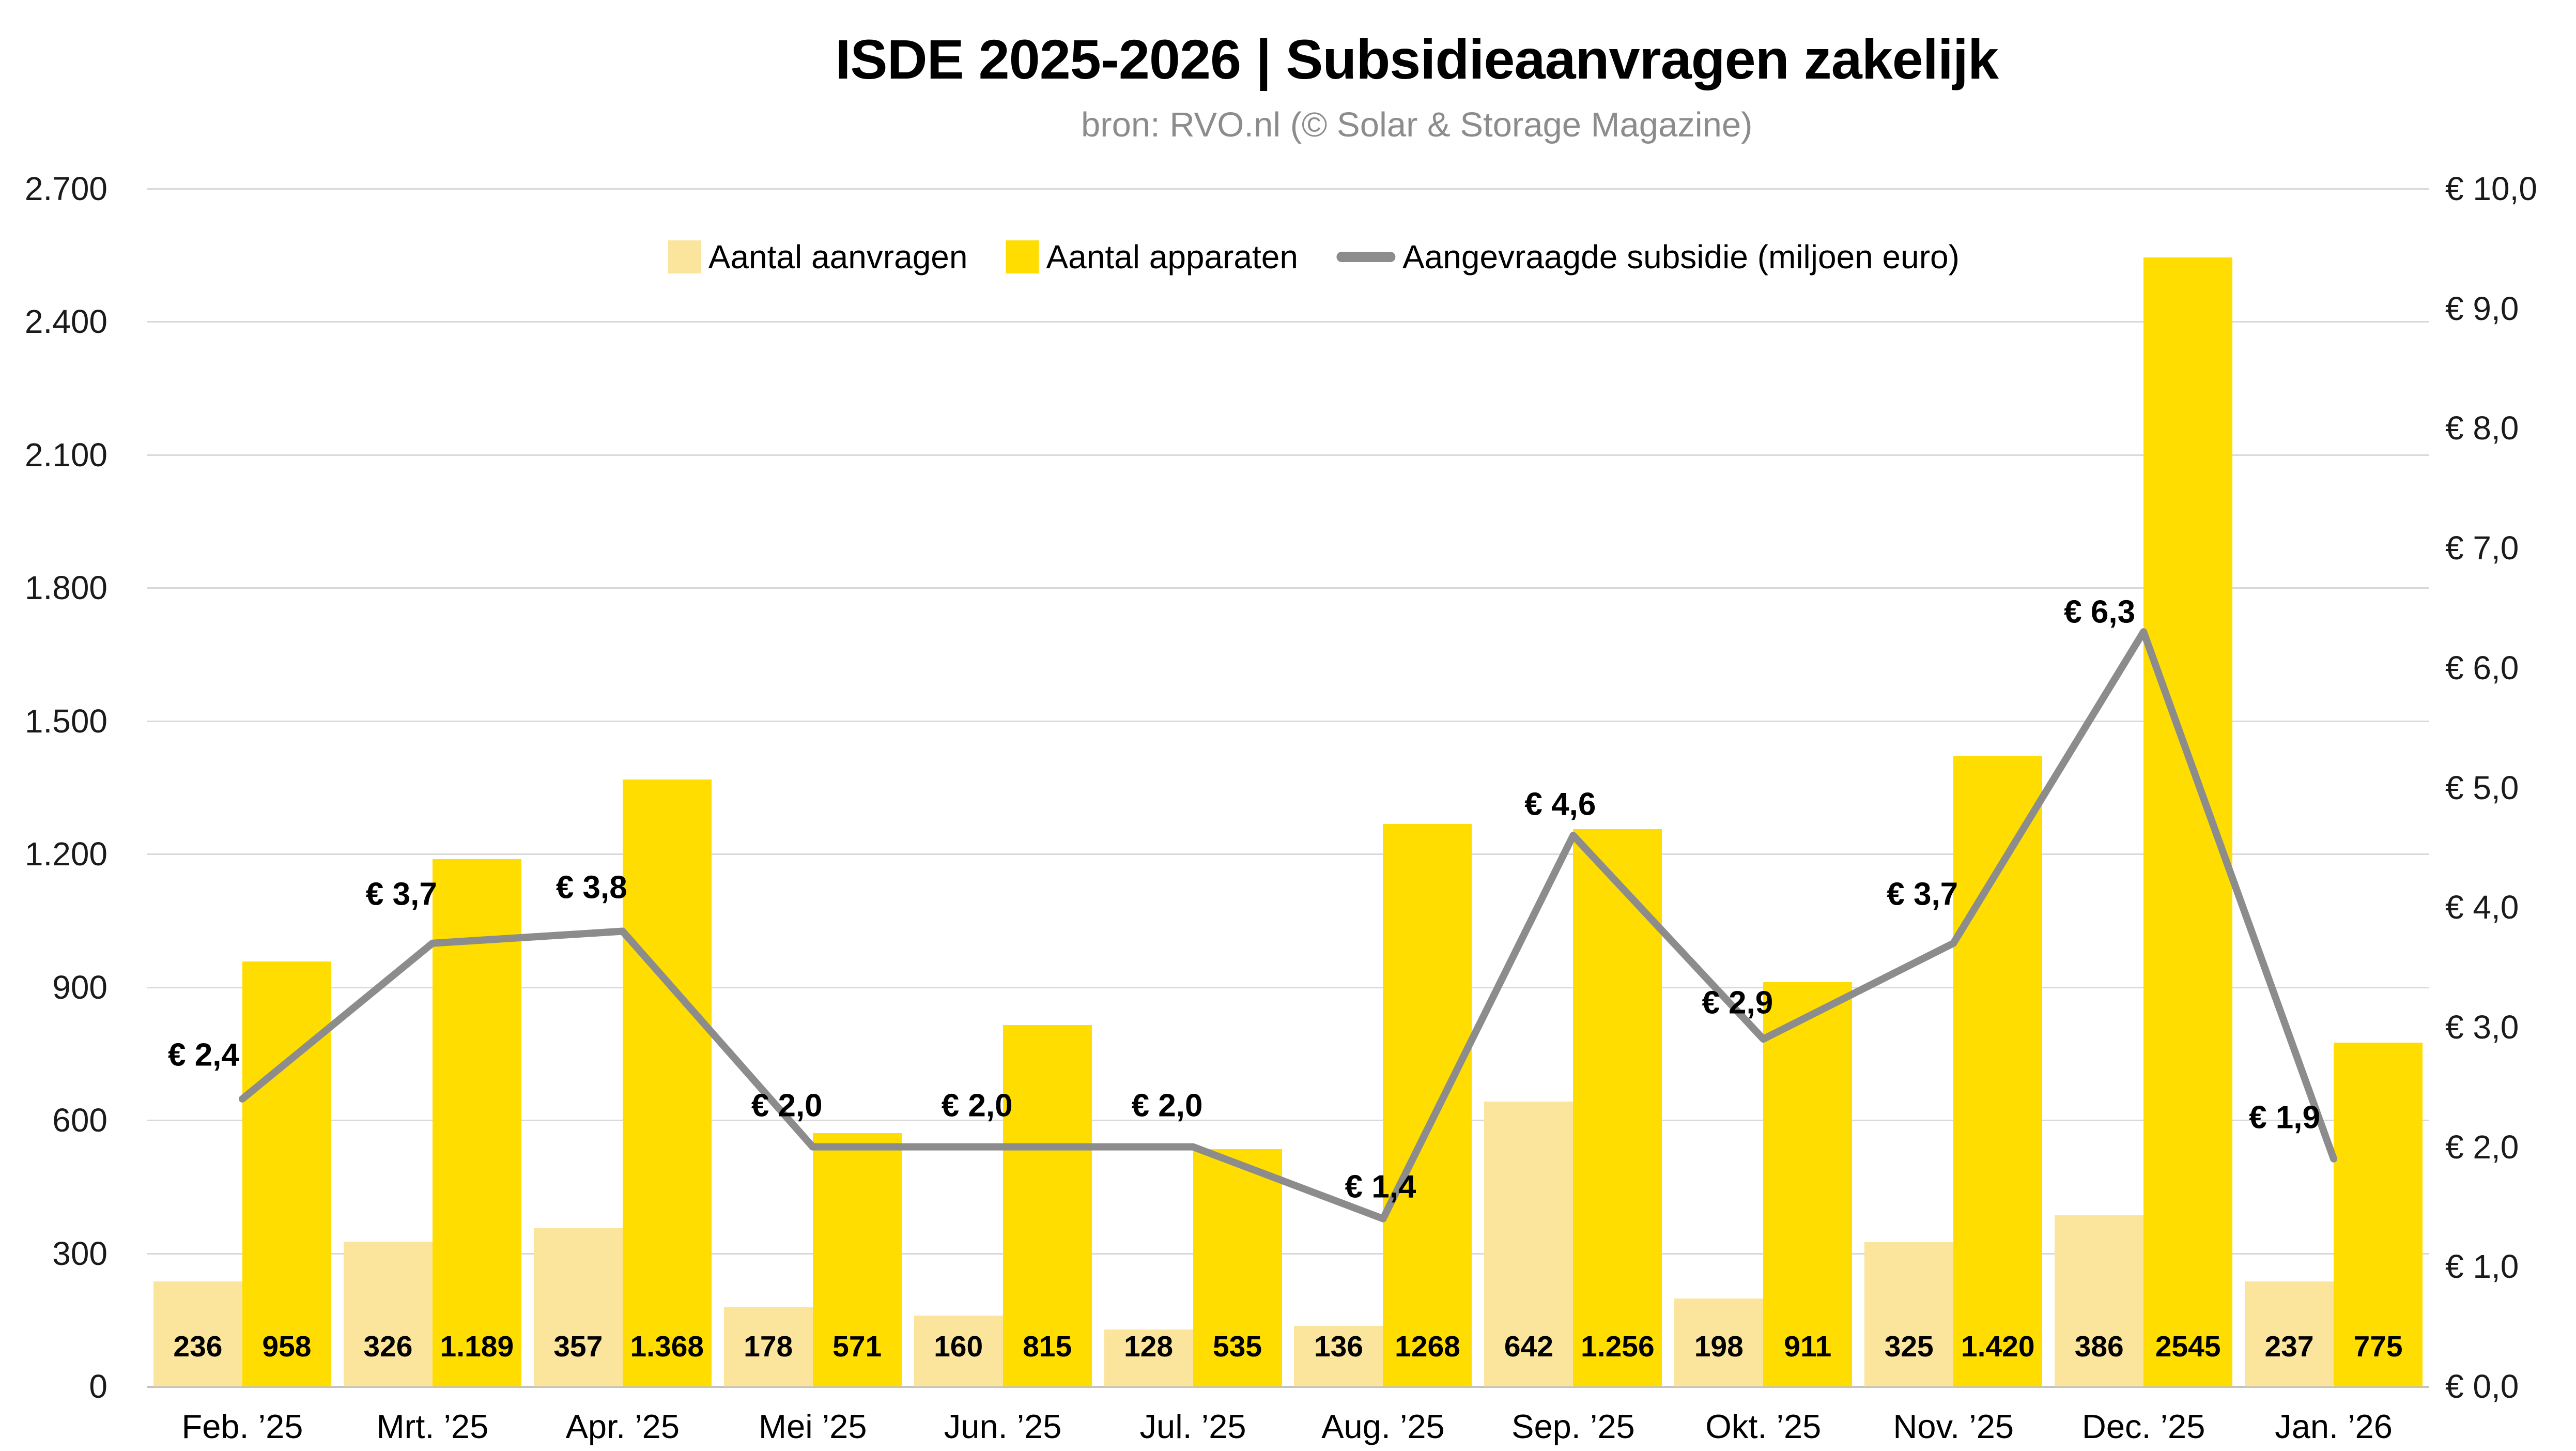 This screenshot has height=1451, width=2576. I want to click on ytick-right-0: € 0,0, so click(2482, 1386).